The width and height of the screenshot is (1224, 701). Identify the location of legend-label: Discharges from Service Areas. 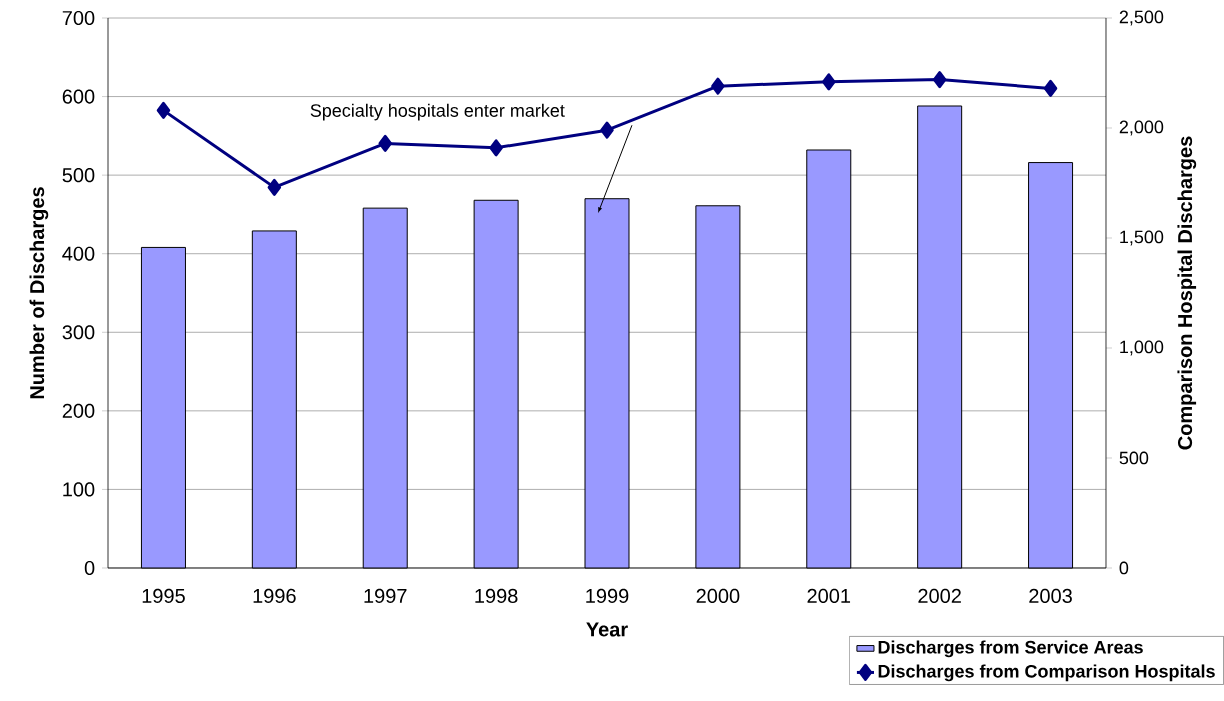
(1010, 649).